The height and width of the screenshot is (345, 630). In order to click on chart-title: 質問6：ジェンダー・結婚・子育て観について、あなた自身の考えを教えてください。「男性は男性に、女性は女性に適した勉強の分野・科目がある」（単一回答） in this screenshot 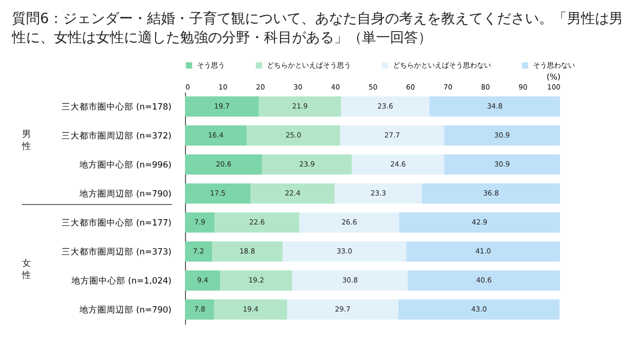, I will do `click(318, 29)`.